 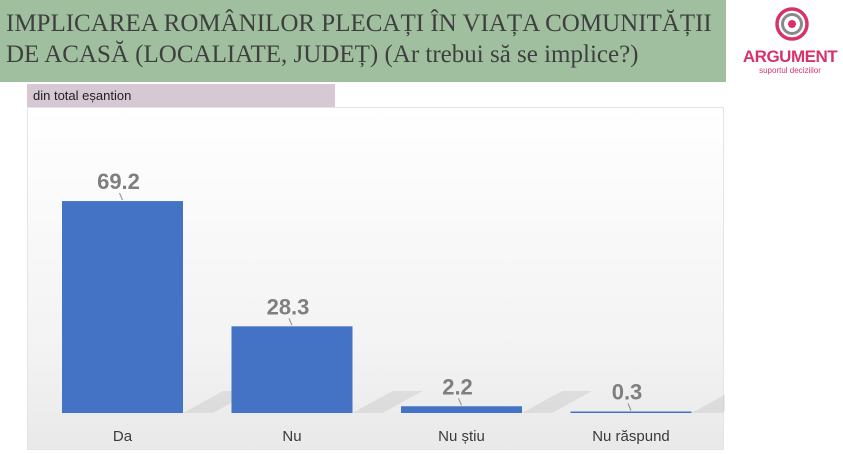 I want to click on category-label: Nu știu, so click(x=461, y=436).